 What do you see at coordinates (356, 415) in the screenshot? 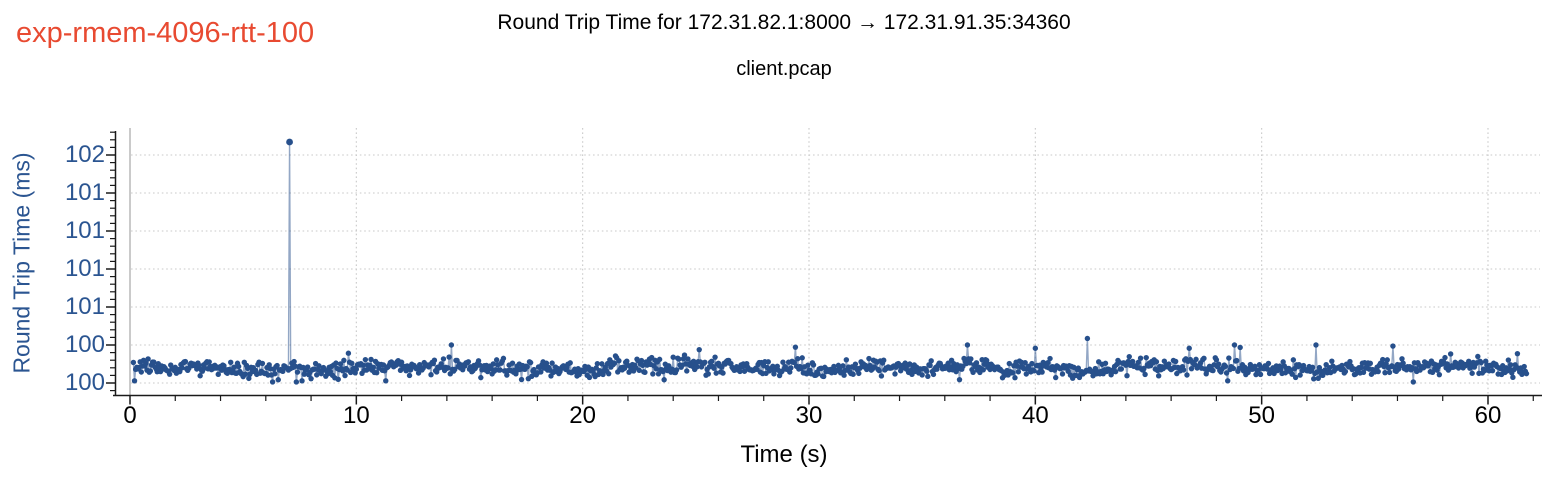
I see `x-tick-label: 10` at bounding box center [356, 415].